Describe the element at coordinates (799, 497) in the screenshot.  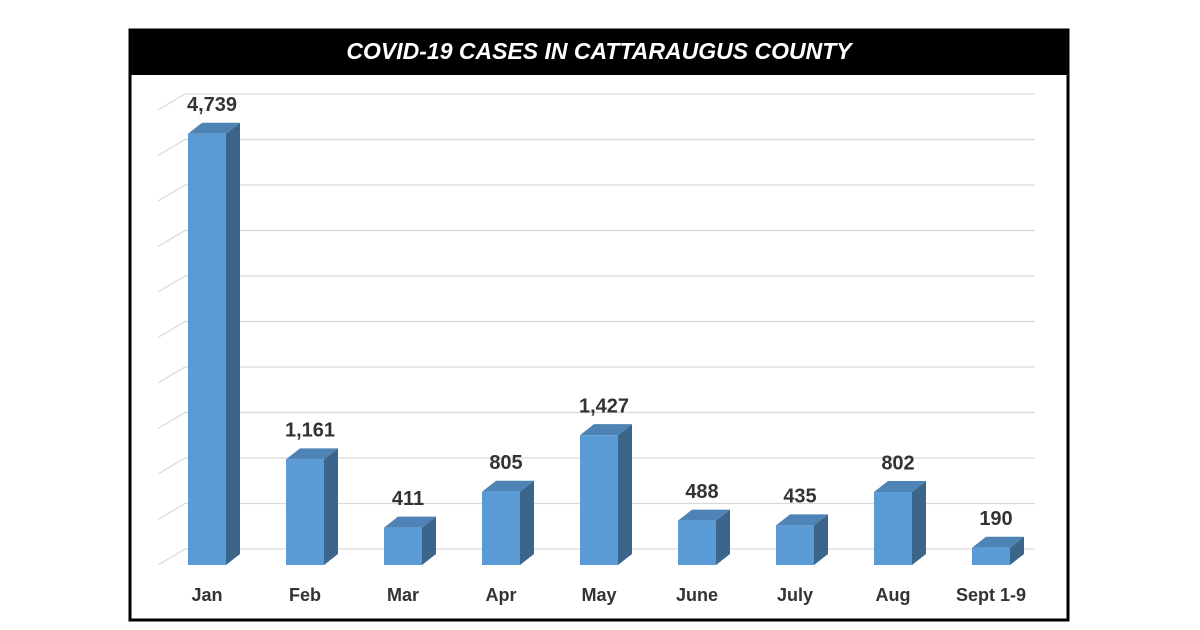
I see `value-label: 435` at that location.